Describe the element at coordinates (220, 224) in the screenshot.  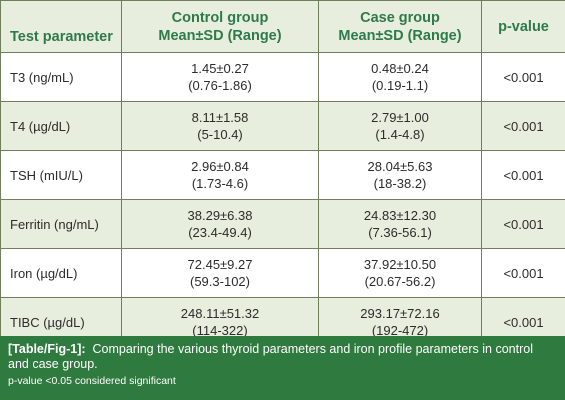
I see `cell-control-group: 38.29±6.38 (23.4-49.4)` at that location.